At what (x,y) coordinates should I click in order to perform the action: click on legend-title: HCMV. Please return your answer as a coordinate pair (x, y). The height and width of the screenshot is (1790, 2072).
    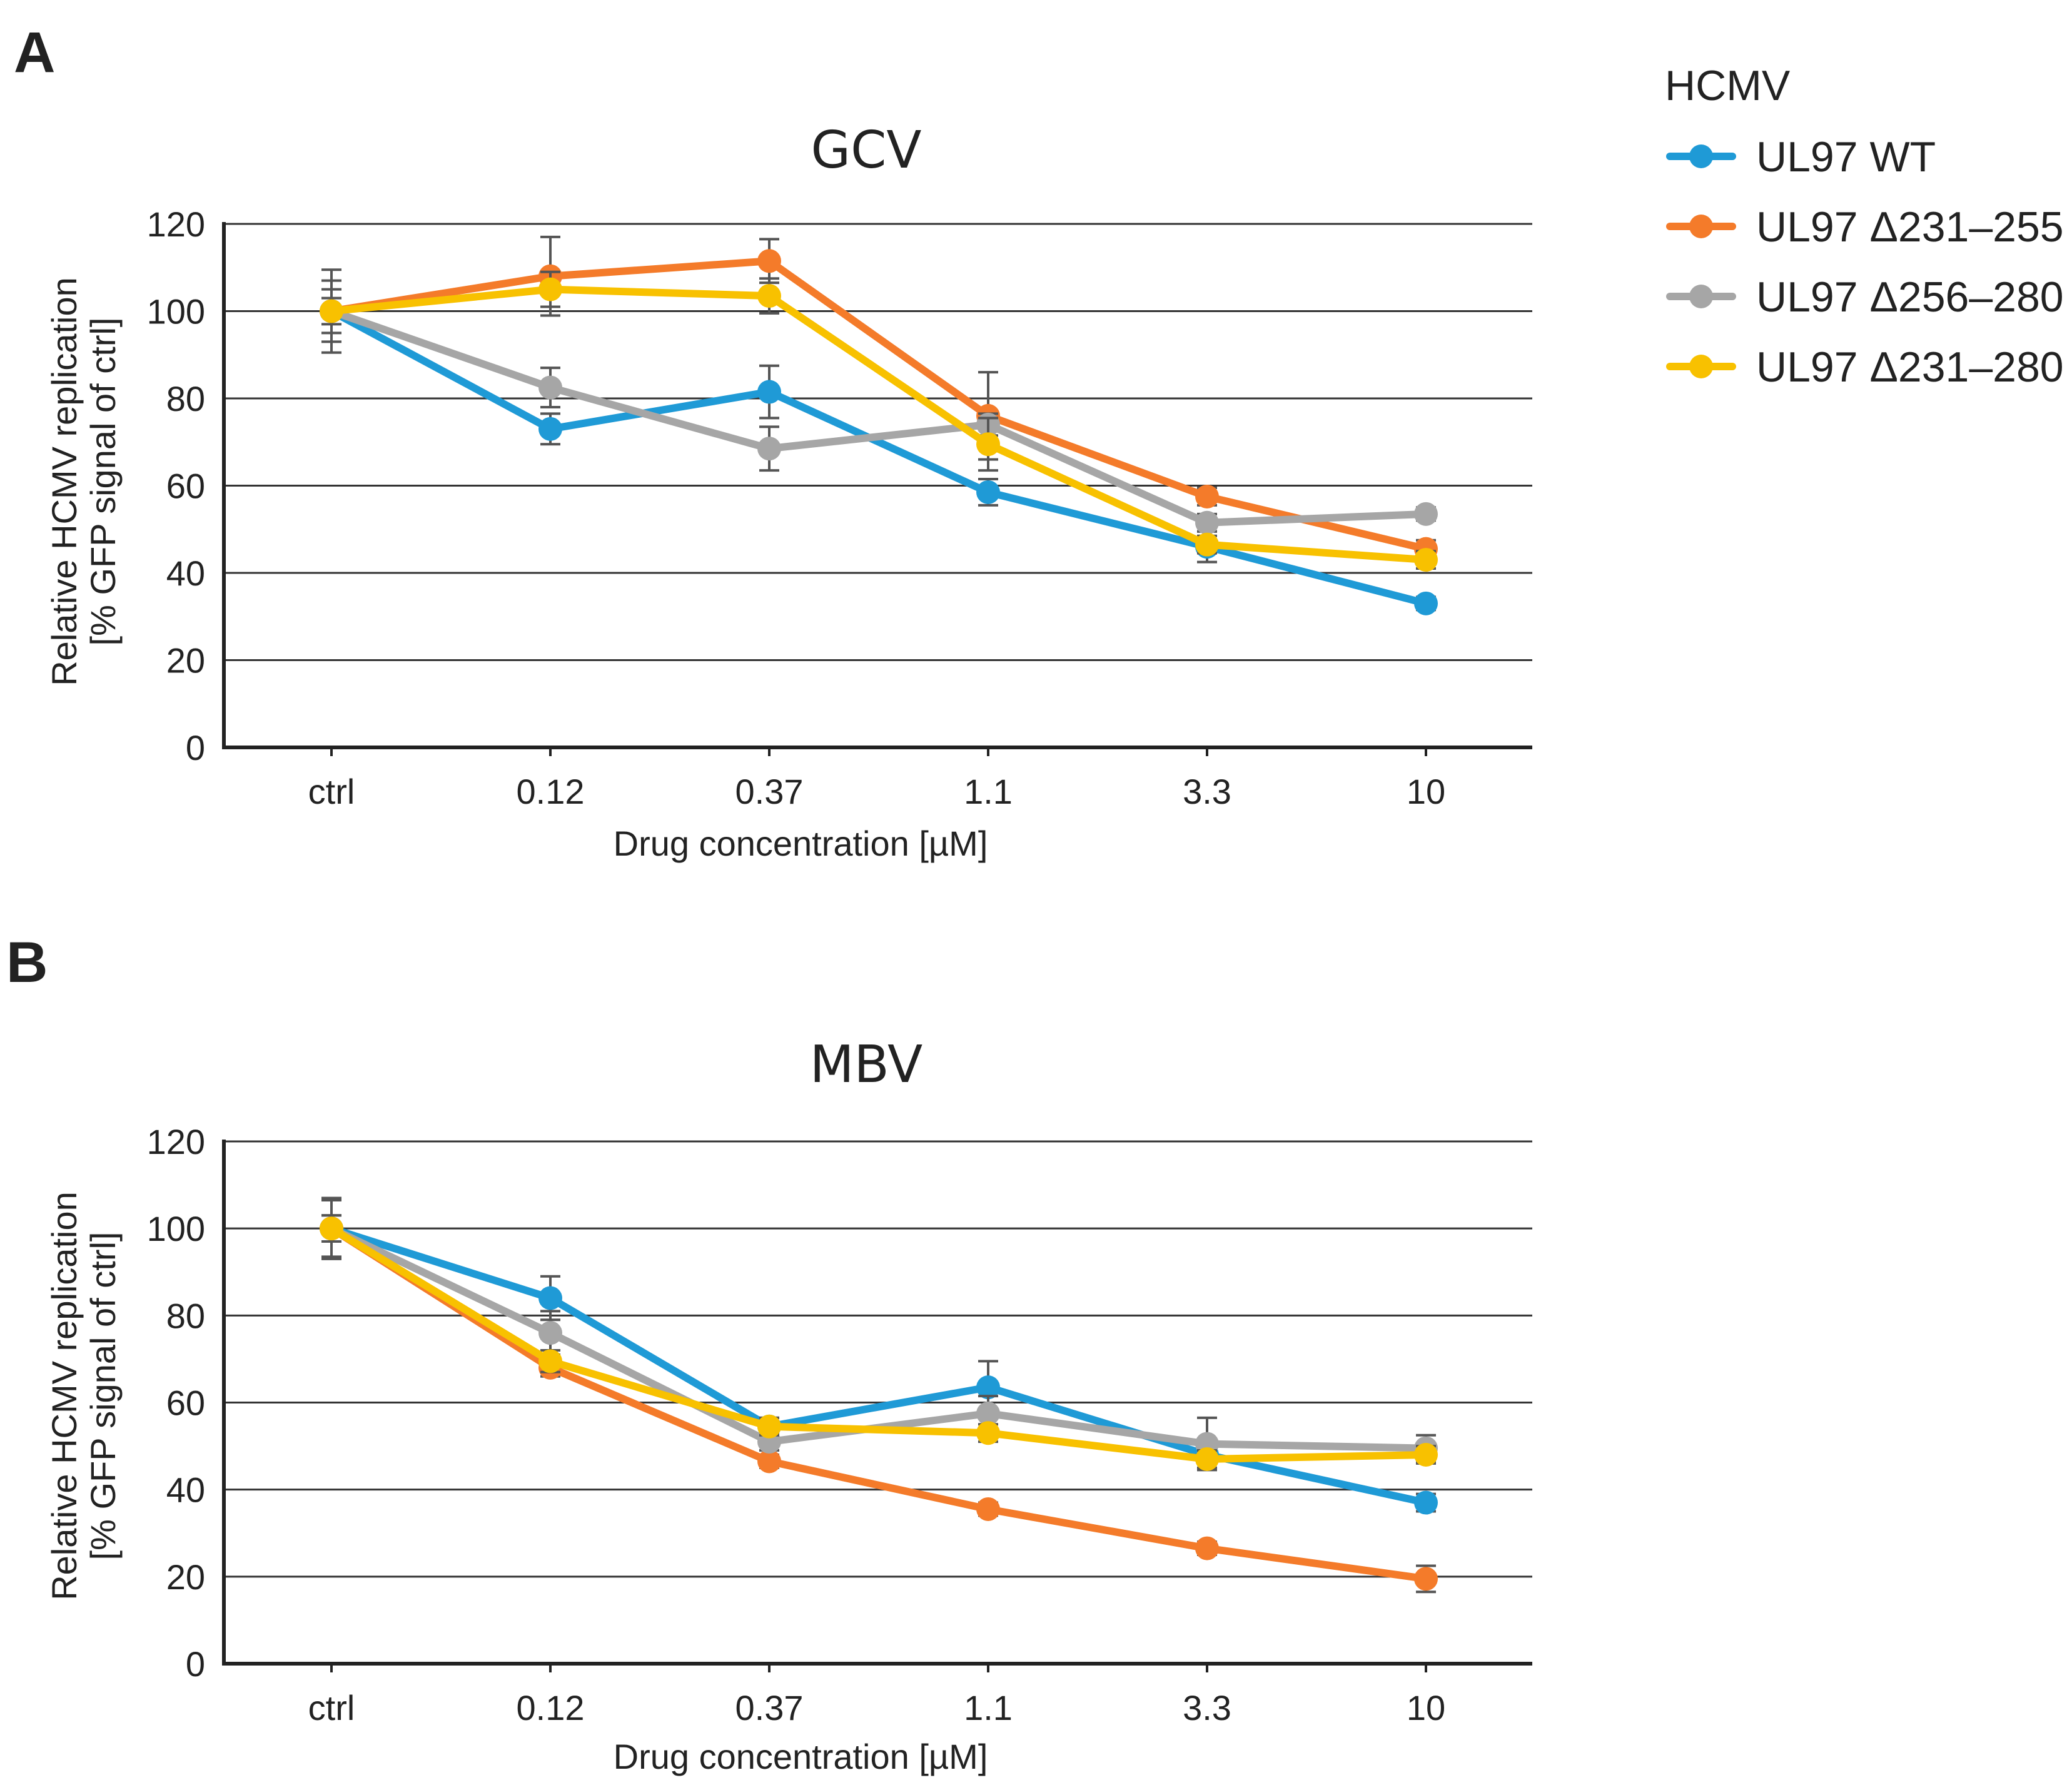
    Looking at the image, I should click on (1728, 85).